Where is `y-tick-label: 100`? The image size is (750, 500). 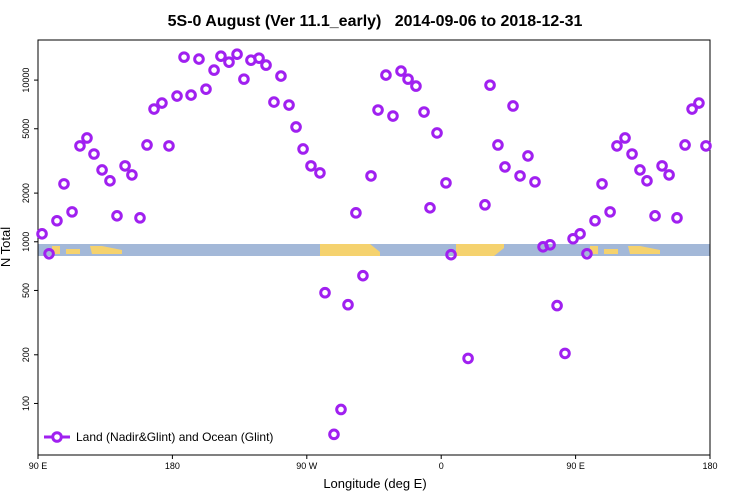
y-tick-label: 100 is located at coordinates (26, 403).